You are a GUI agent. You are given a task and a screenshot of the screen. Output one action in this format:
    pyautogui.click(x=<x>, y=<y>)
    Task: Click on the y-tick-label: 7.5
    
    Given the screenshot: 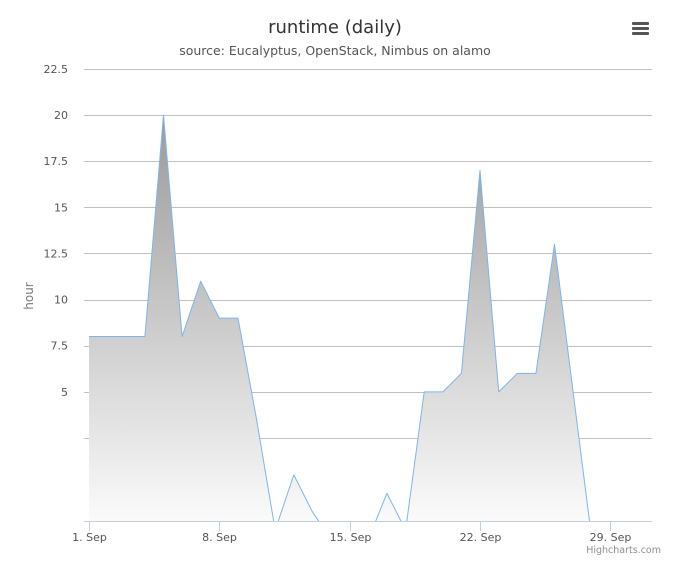 What is the action you would take?
    pyautogui.click(x=60, y=346)
    